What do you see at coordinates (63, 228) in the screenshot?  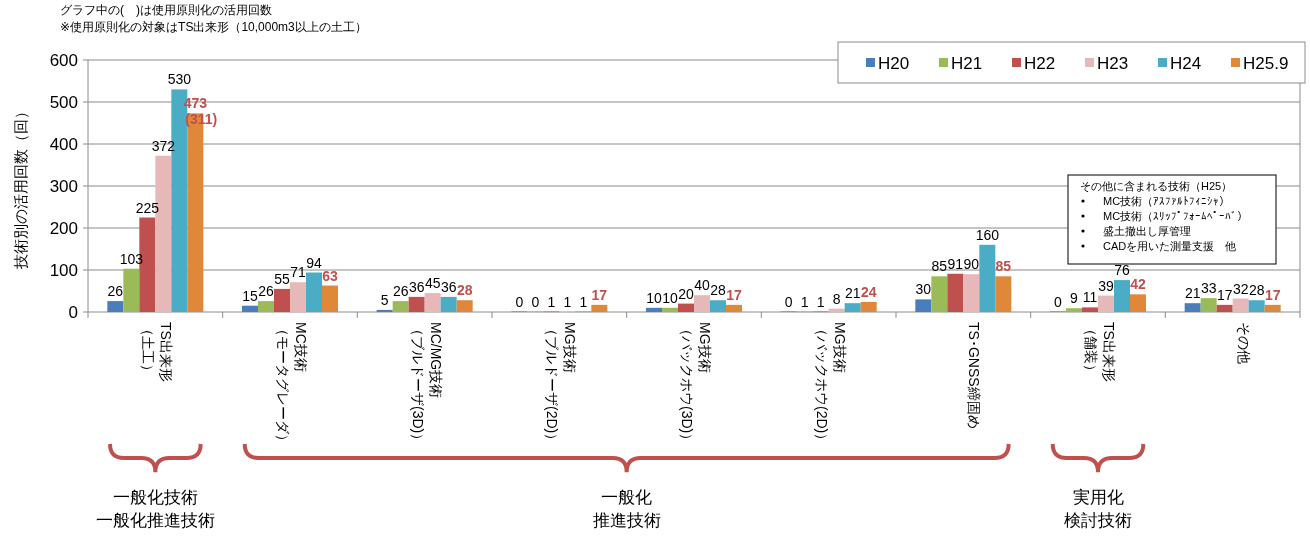 I see `y-tick-label: 200` at bounding box center [63, 228].